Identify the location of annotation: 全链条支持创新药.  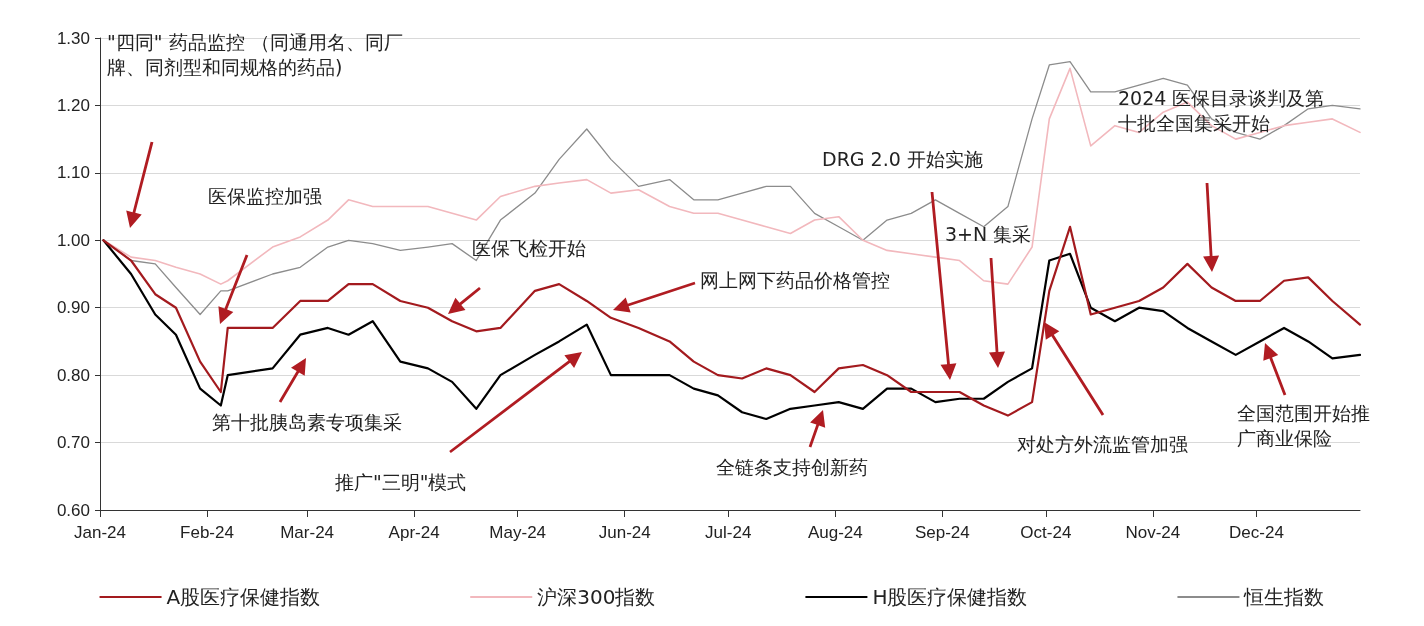
(792, 467).